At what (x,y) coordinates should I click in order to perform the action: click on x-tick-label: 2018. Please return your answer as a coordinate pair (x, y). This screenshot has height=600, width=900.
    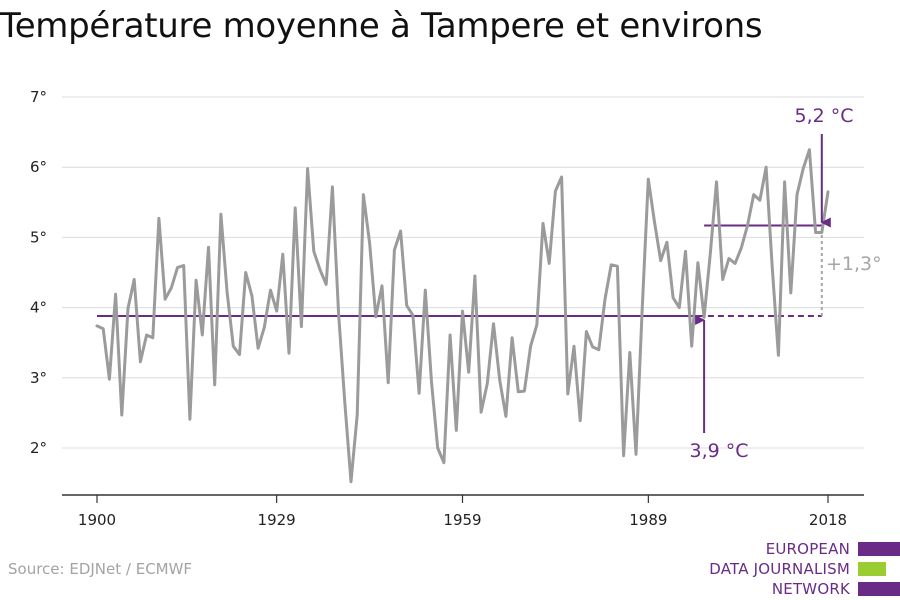
    Looking at the image, I should click on (828, 520).